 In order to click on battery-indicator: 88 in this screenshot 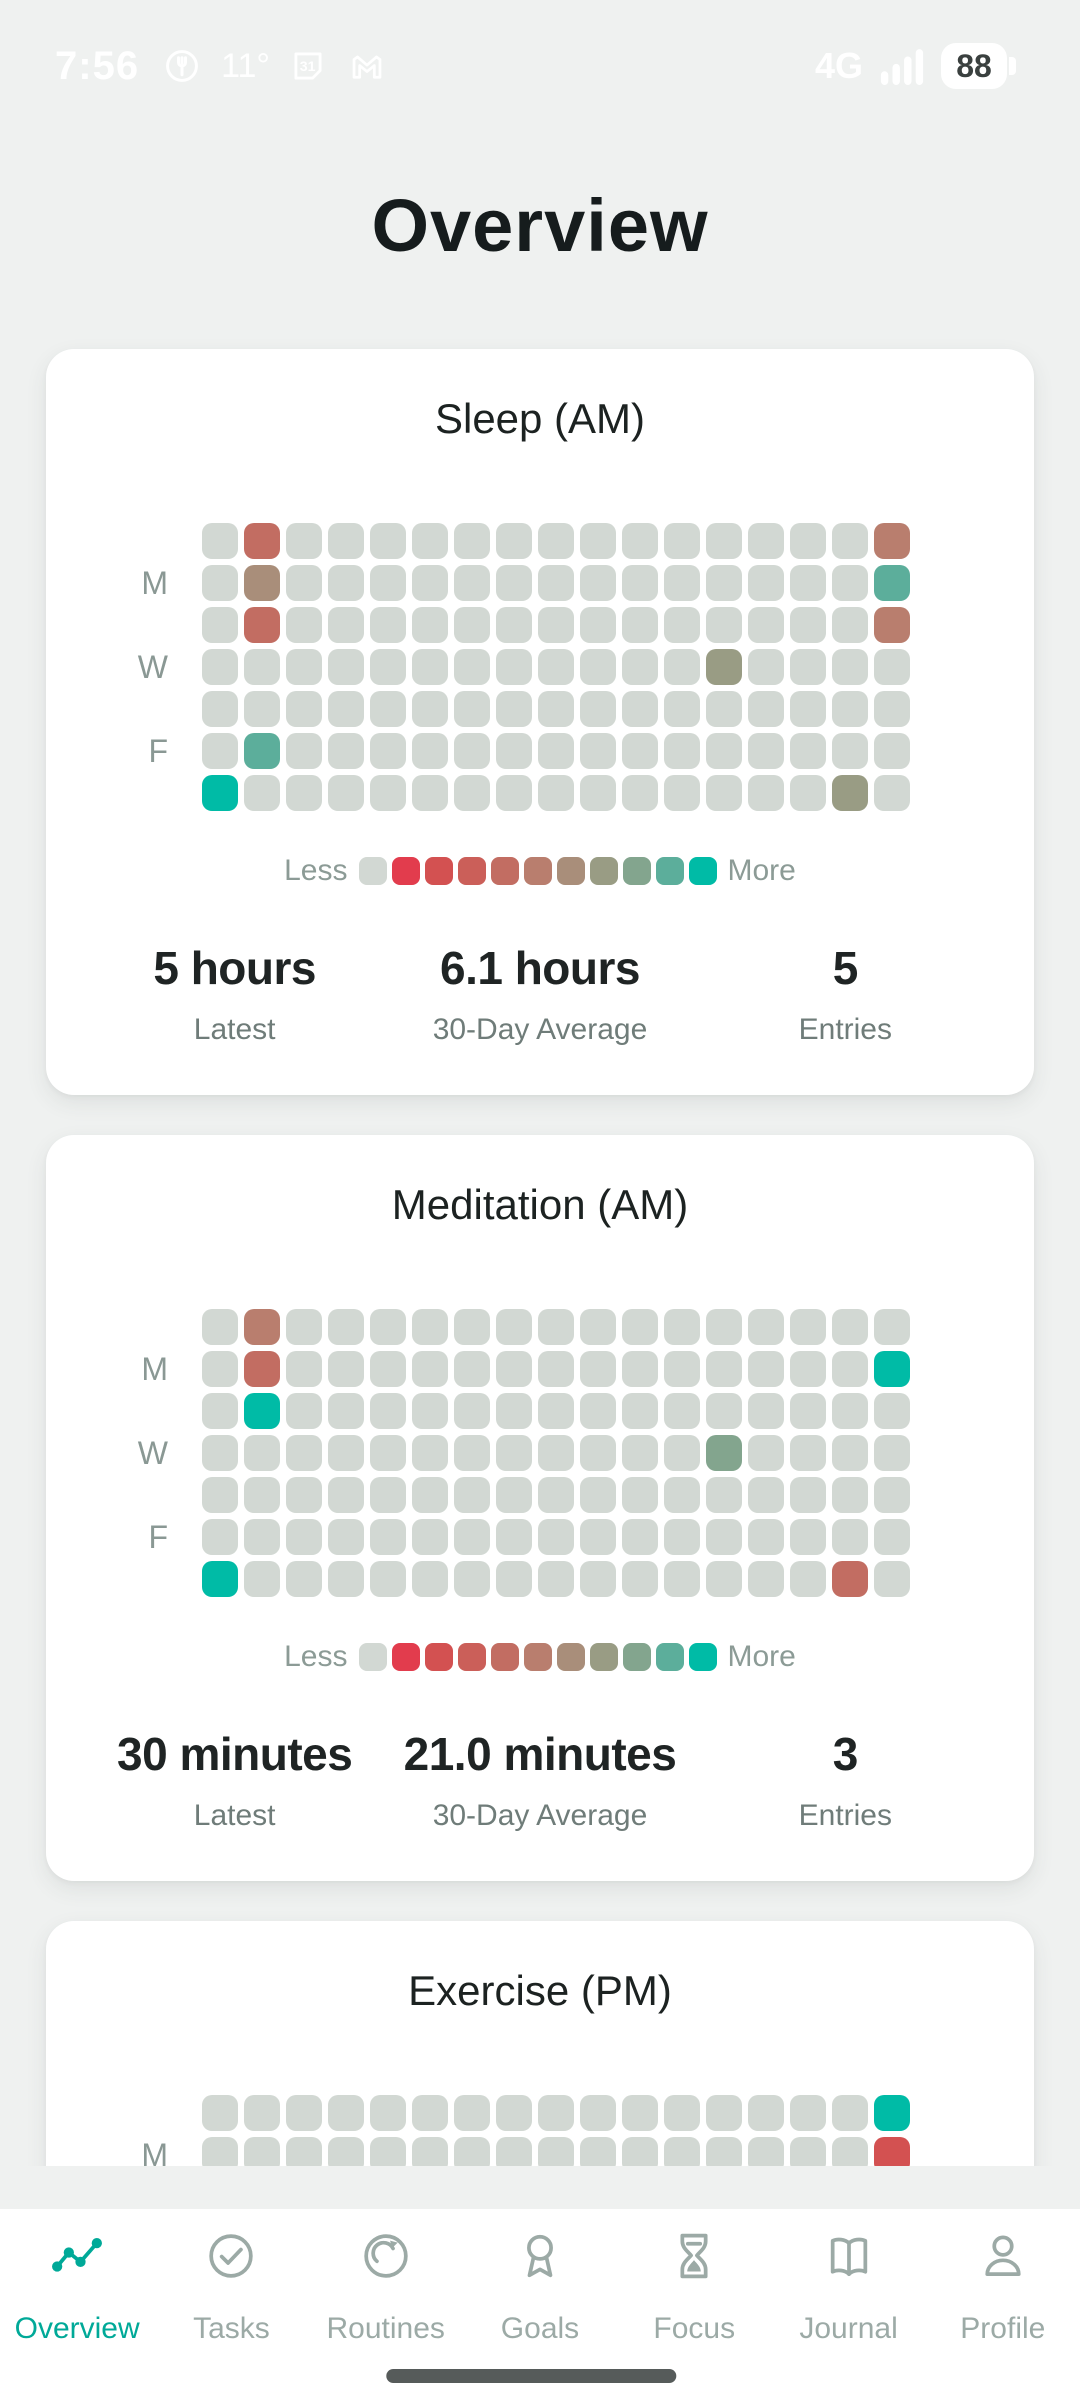, I will do `click(978, 66)`.